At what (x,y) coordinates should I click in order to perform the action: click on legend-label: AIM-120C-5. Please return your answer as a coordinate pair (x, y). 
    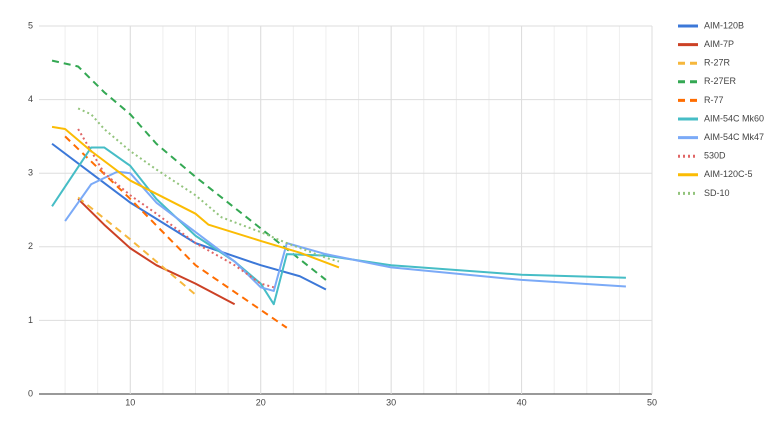
    Looking at the image, I should click on (728, 174).